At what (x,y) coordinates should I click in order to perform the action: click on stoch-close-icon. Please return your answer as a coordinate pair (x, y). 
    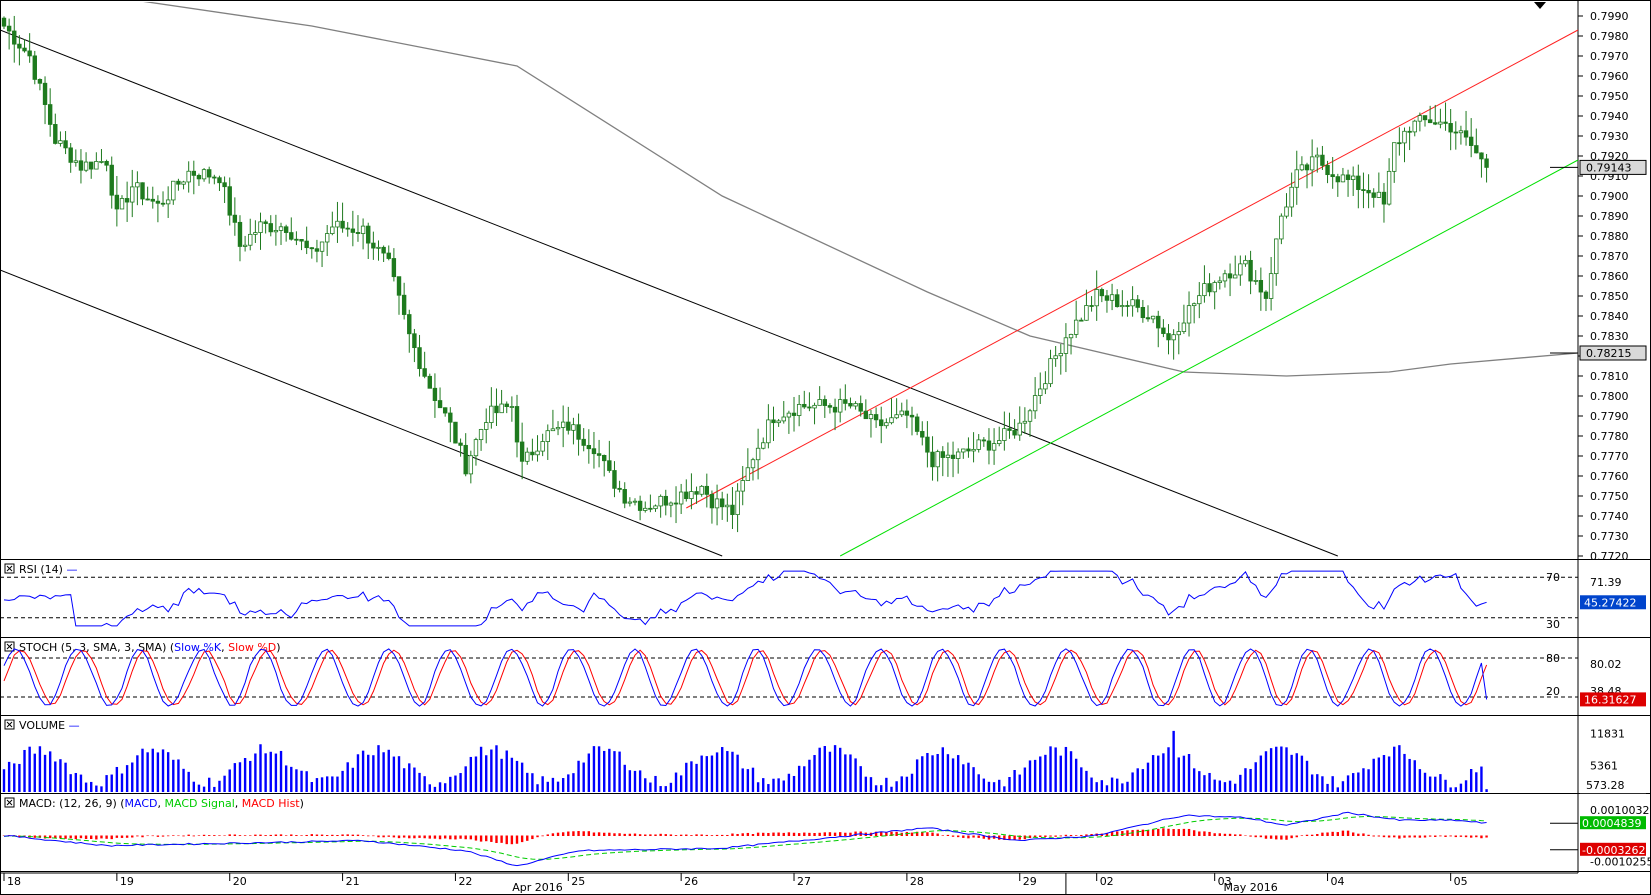
    Looking at the image, I should click on (9, 646).